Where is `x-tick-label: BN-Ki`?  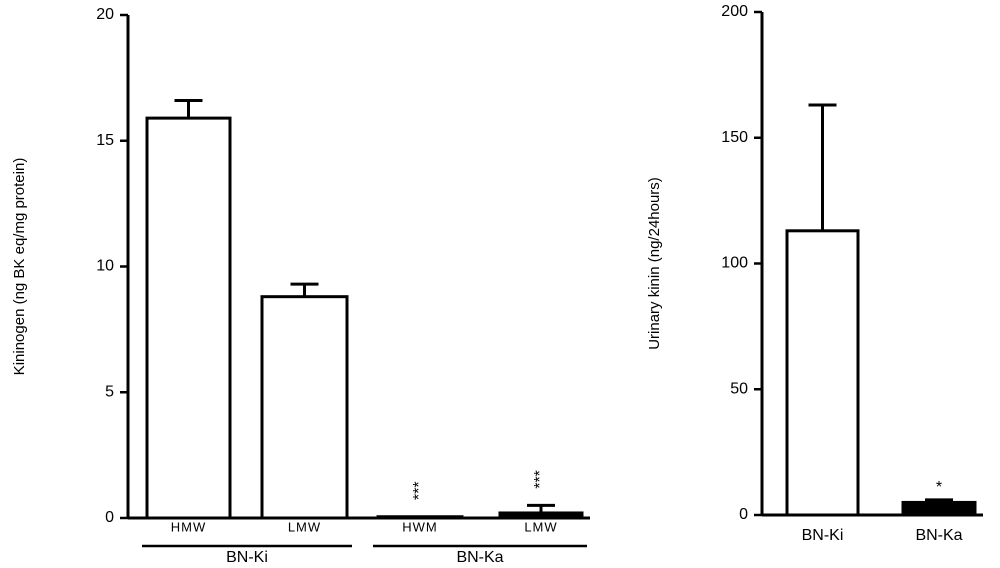 x-tick-label: BN-Ki is located at coordinates (823, 535).